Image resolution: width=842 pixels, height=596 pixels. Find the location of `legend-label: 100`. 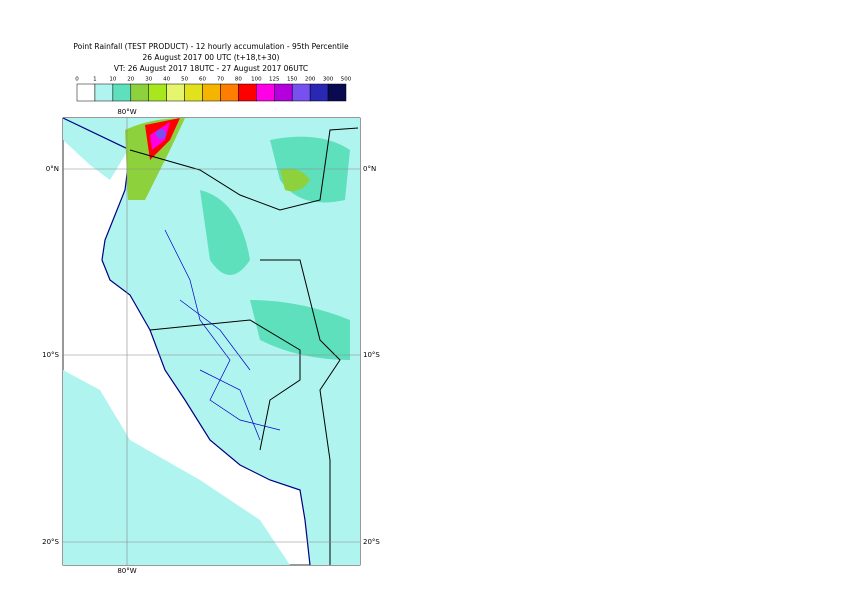

legend-label: 100 is located at coordinates (256, 80).